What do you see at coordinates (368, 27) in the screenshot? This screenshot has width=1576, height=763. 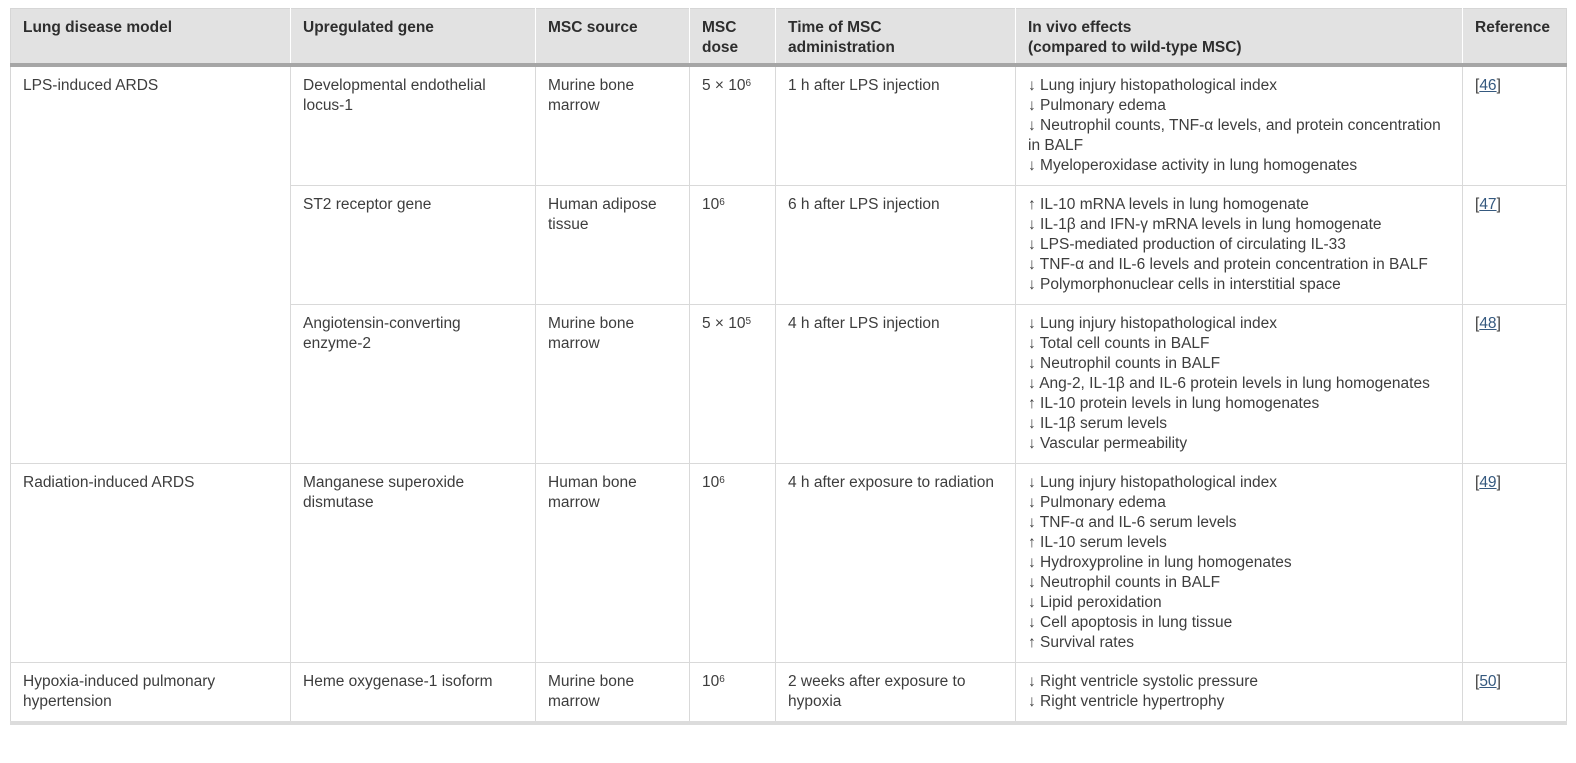 I see `col-header-label: Upregulated gene` at bounding box center [368, 27].